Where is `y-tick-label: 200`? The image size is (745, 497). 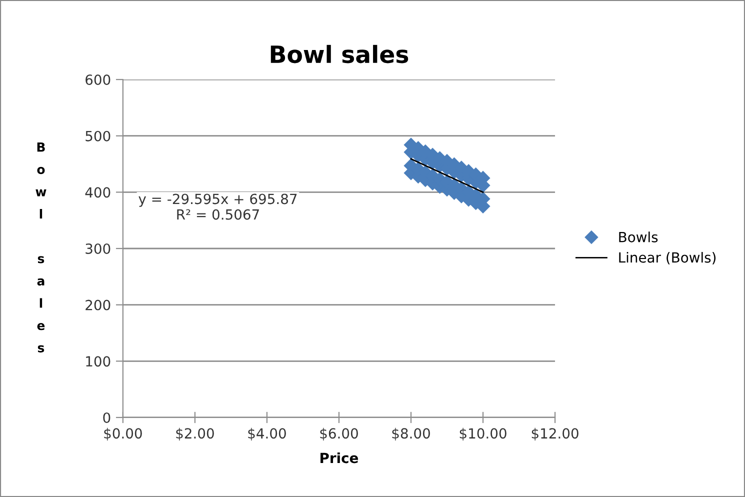
y-tick-label: 200 is located at coordinates (98, 305).